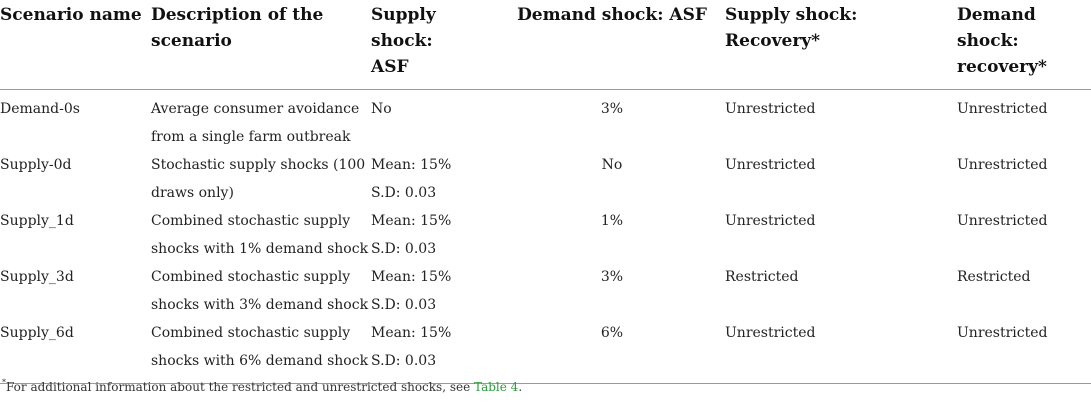 The image size is (1091, 402). I want to click on cell-scenario-name: Supply_3d, so click(37, 277).